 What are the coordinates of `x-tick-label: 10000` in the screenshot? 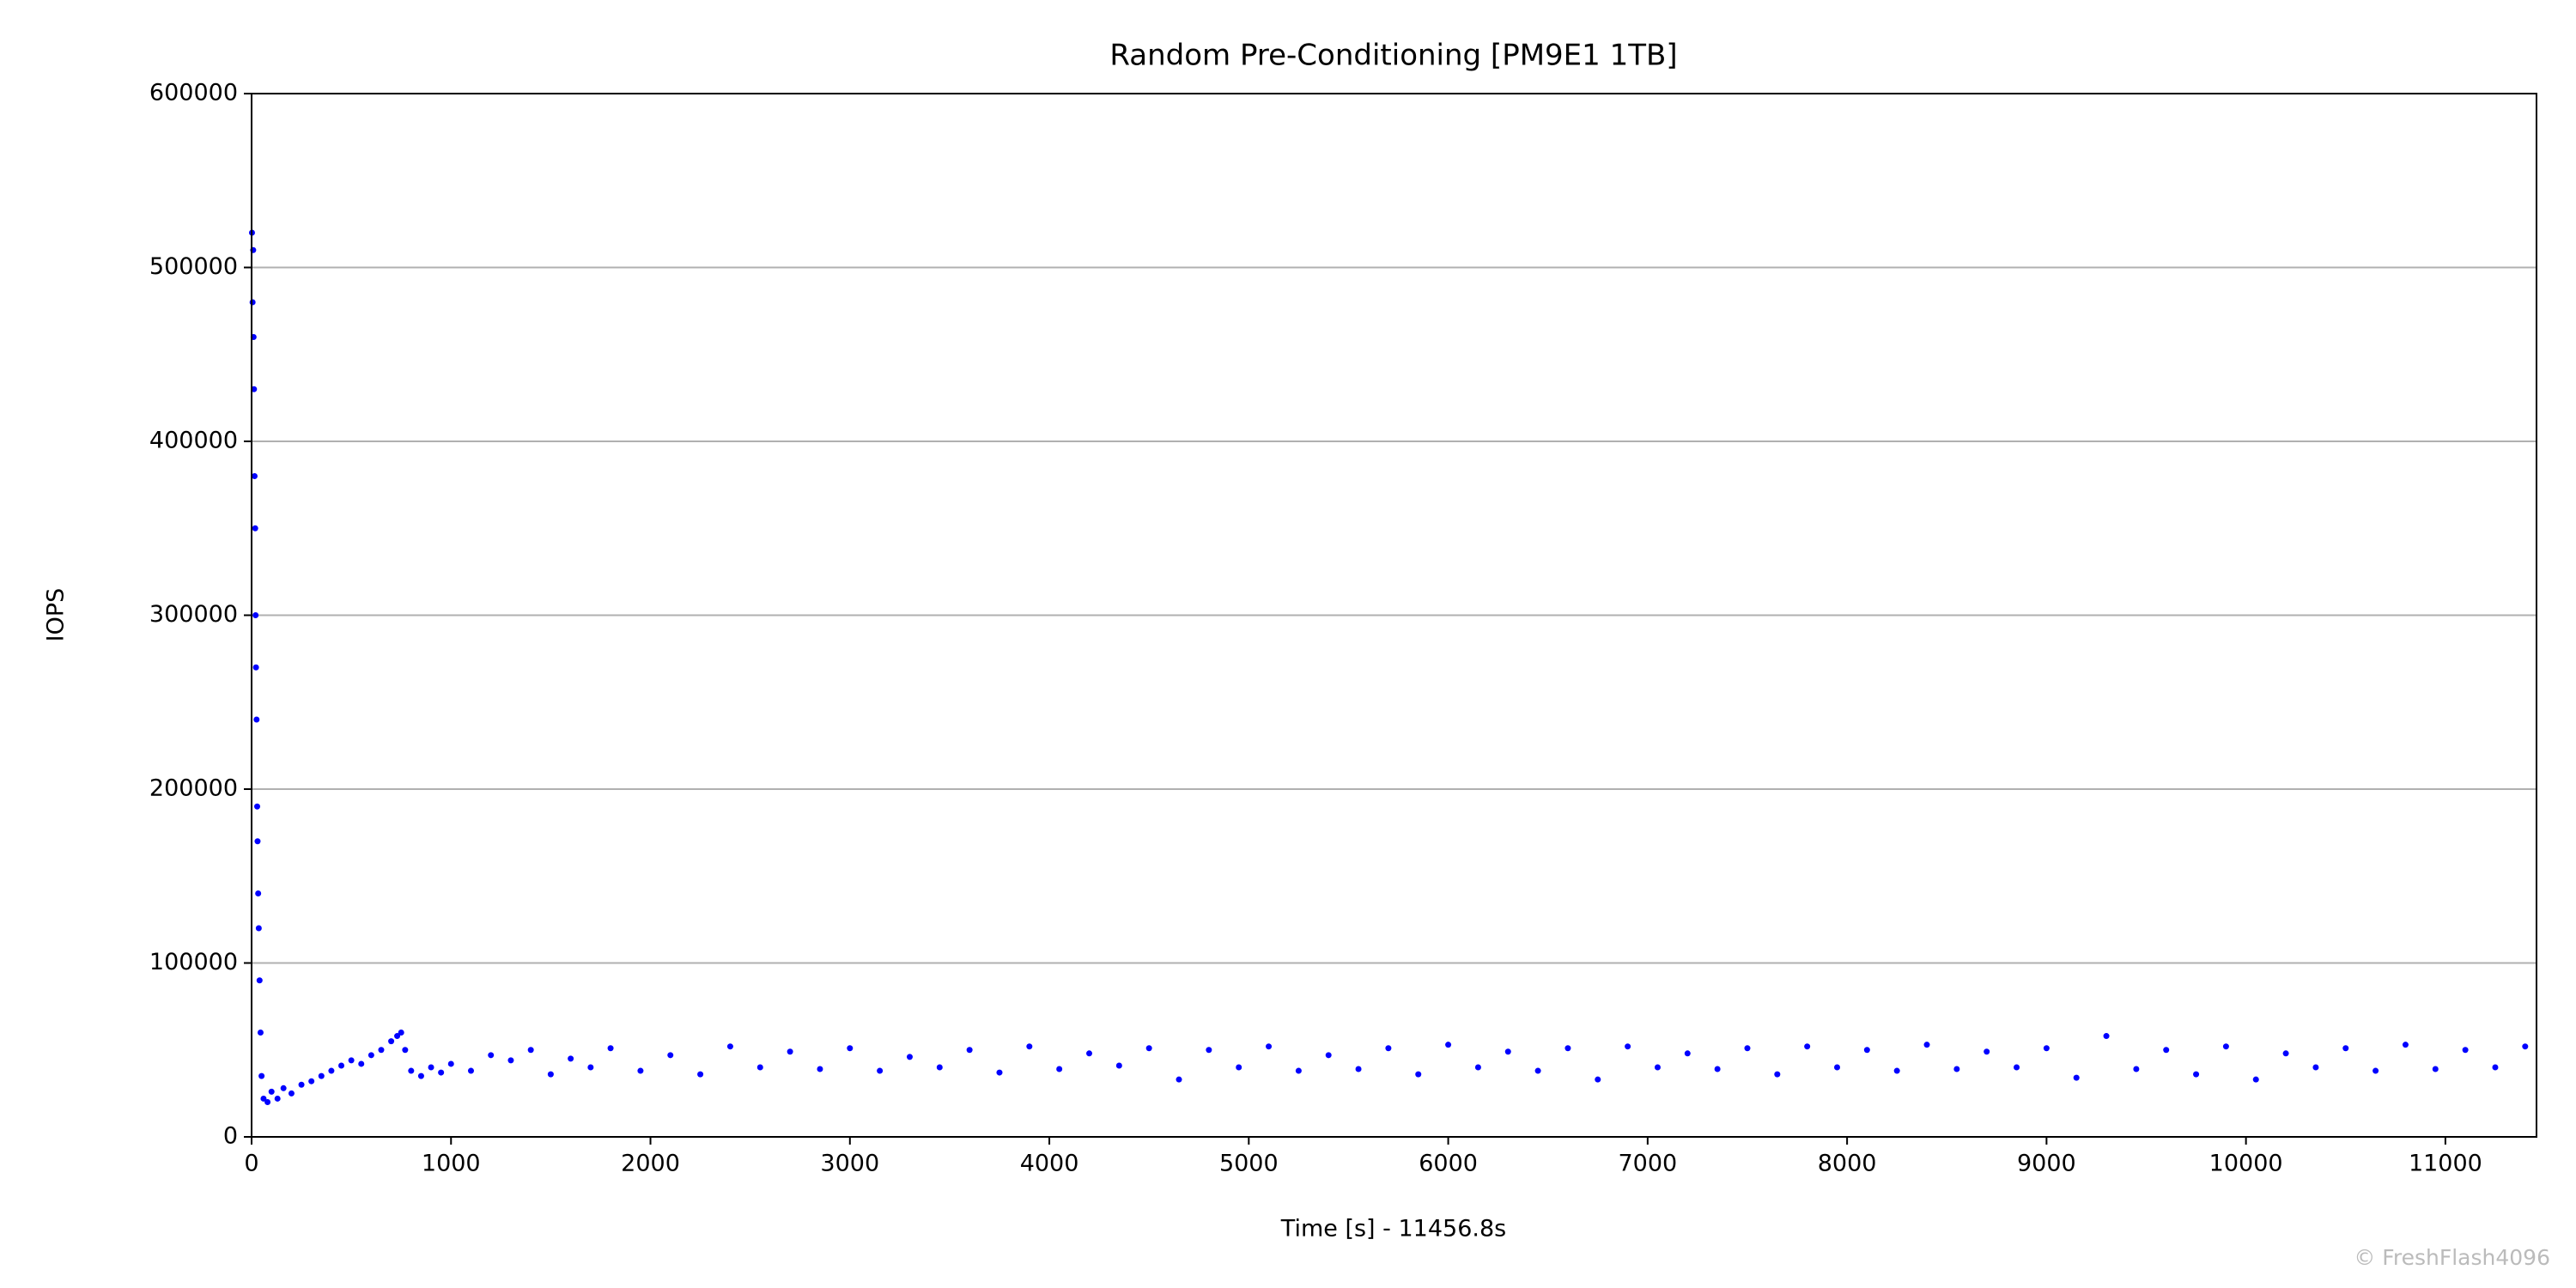 It's located at (2246, 1164).